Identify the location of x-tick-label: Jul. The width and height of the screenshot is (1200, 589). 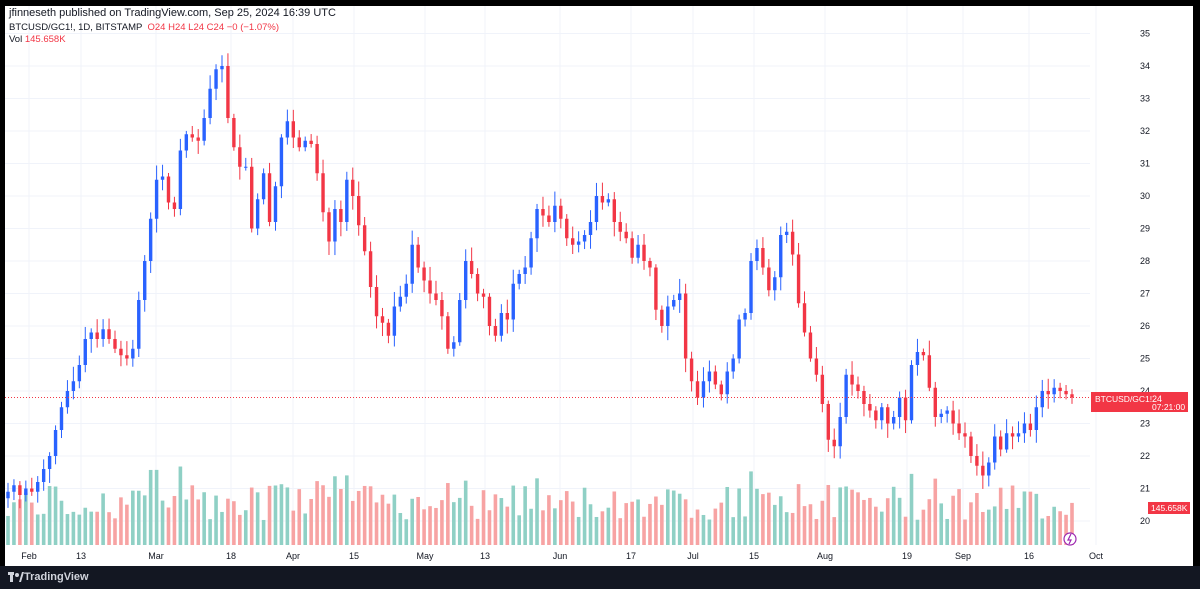
(693, 556).